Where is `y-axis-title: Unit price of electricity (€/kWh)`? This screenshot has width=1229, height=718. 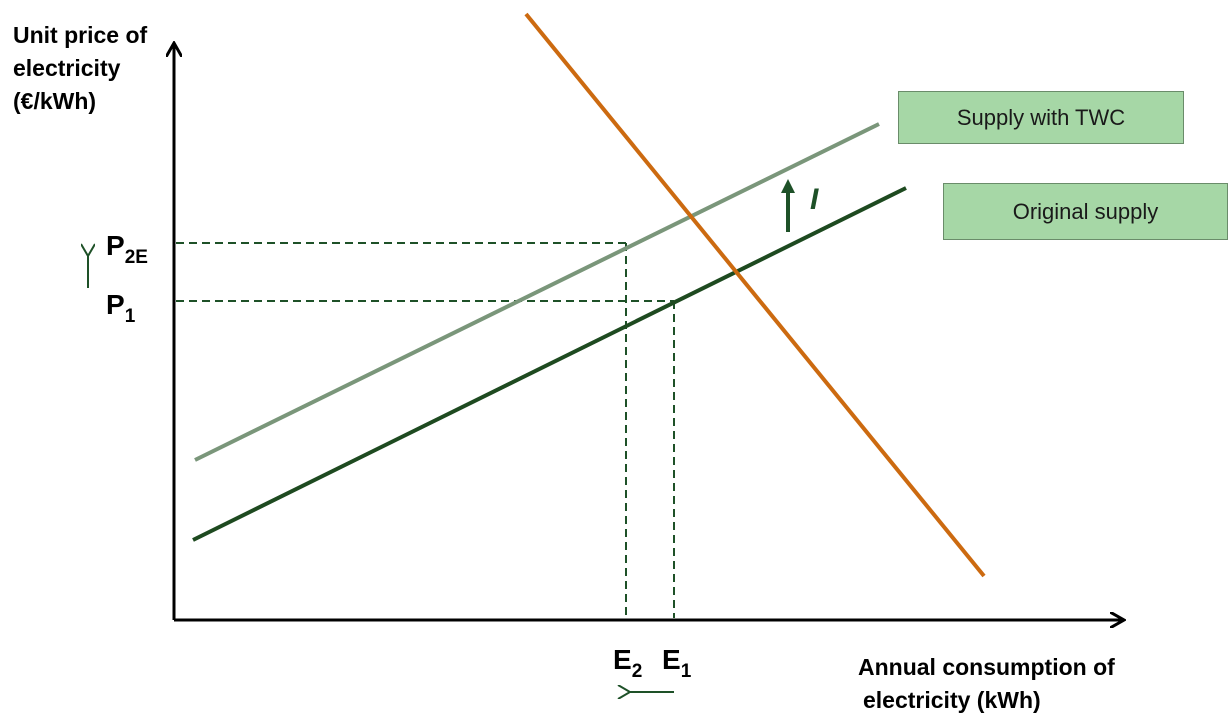
y-axis-title: Unit price of electricity (€/kWh) is located at coordinates (83, 68).